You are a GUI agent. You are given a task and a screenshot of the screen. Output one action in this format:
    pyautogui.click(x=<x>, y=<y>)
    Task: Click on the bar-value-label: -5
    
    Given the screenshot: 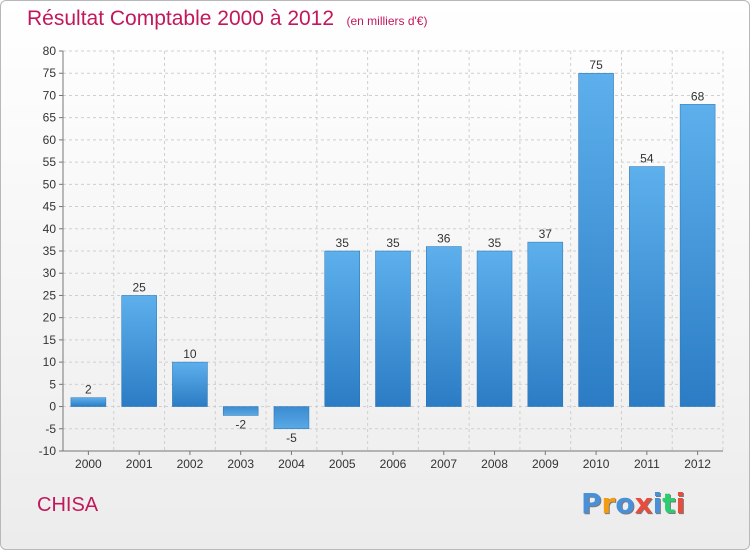 What is the action you would take?
    pyautogui.click(x=291, y=438)
    